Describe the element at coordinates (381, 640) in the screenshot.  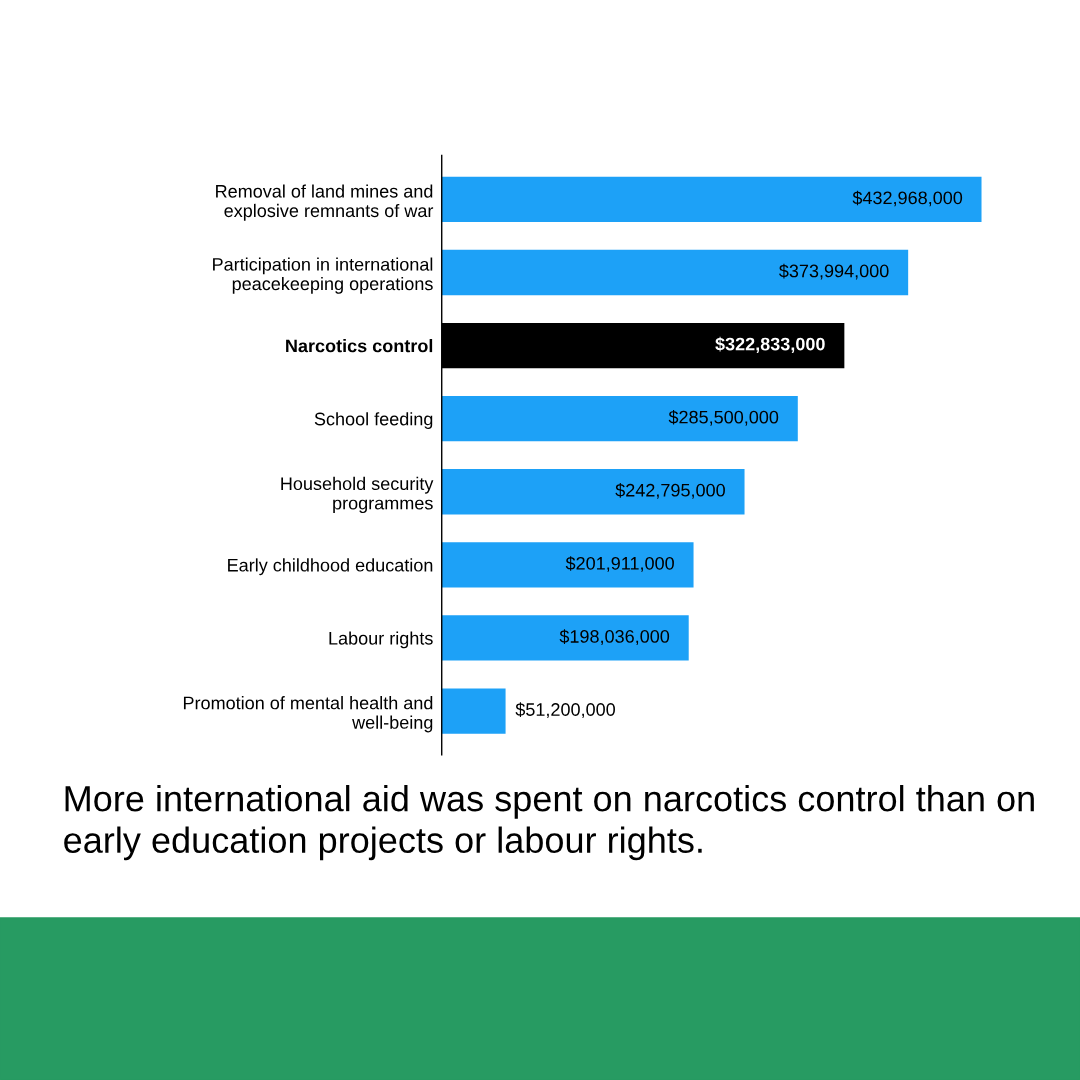
I see `y-tick-label: Labour rights` at that location.